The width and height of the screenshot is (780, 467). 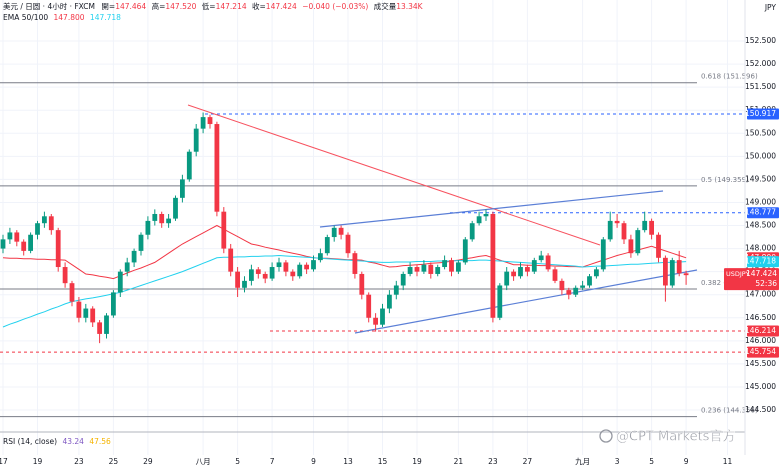 What do you see at coordinates (272, 461) in the screenshot?
I see `x-tick-label: 7` at bounding box center [272, 461].